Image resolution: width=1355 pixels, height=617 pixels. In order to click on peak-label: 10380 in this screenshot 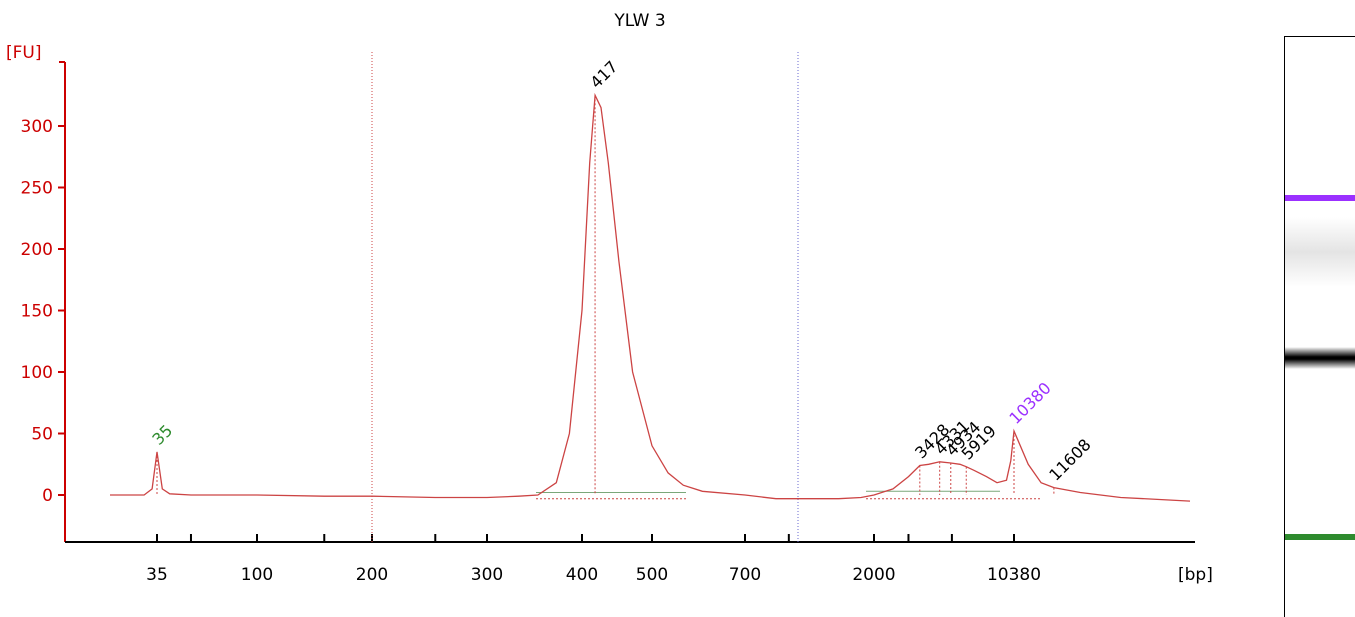, I will do `click(1029, 402)`.